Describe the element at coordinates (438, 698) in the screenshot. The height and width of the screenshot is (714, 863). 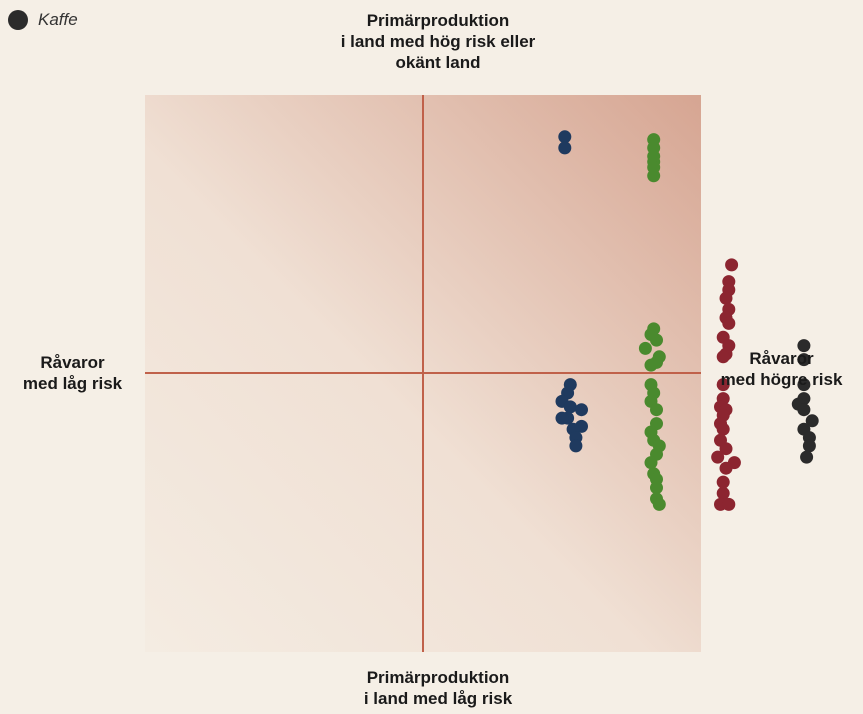
I see `axis-label-bottom-line-2: i land med låg risk` at that location.